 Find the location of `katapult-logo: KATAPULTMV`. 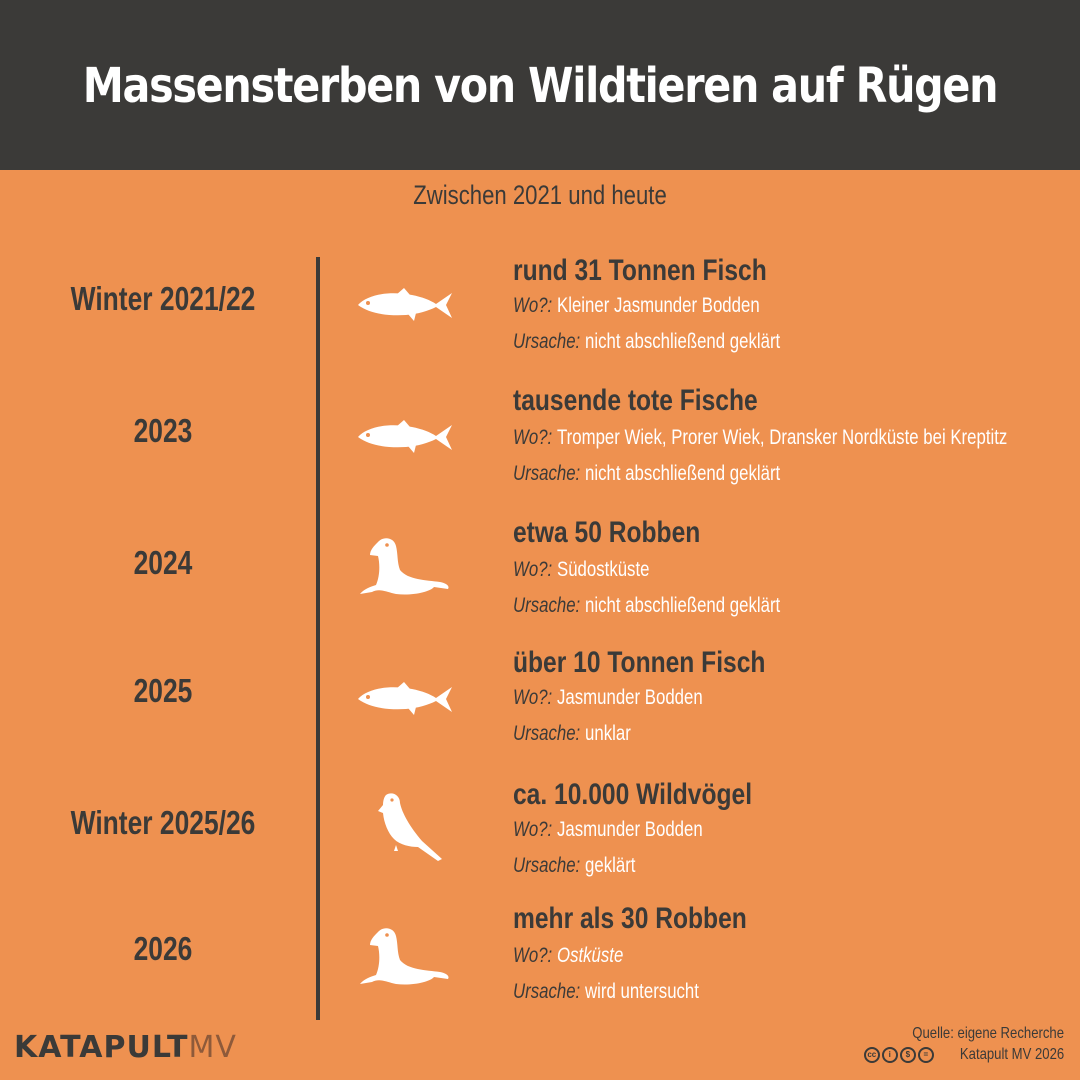

katapult-logo: KATAPULTMV is located at coordinates (125, 1047).